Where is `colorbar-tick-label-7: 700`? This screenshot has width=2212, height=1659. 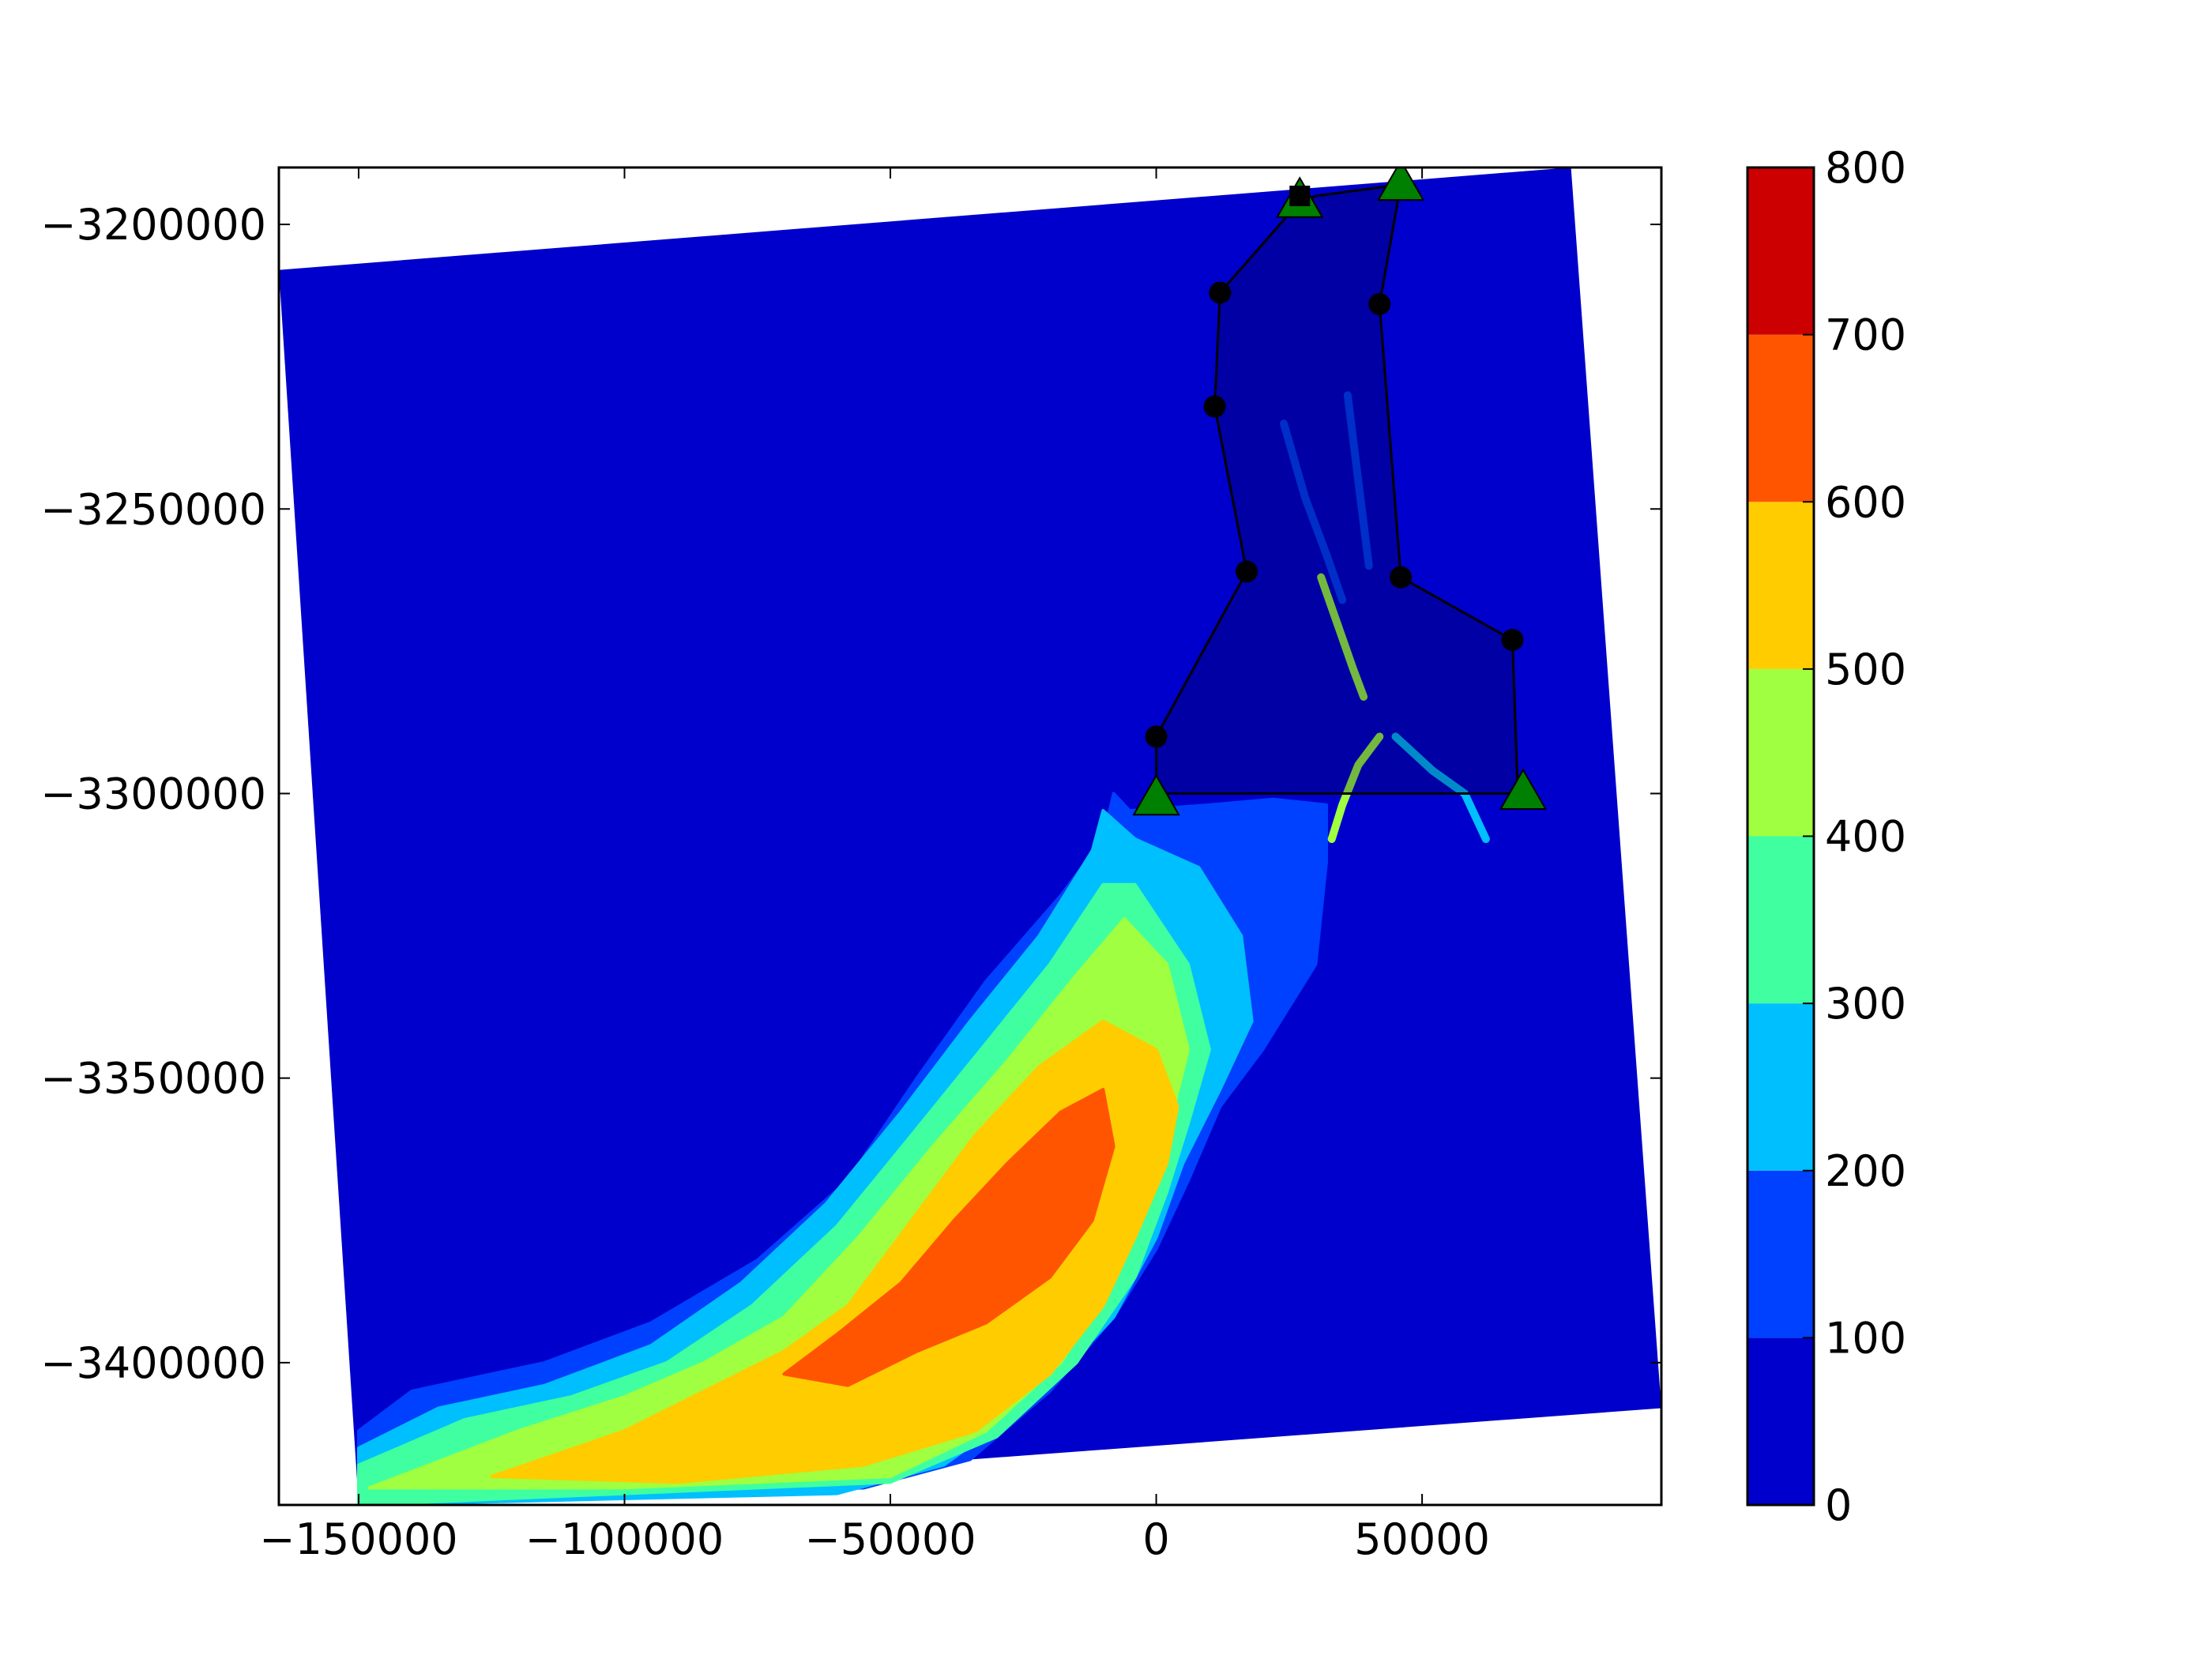 colorbar-tick-label-7: 700 is located at coordinates (1866, 335).